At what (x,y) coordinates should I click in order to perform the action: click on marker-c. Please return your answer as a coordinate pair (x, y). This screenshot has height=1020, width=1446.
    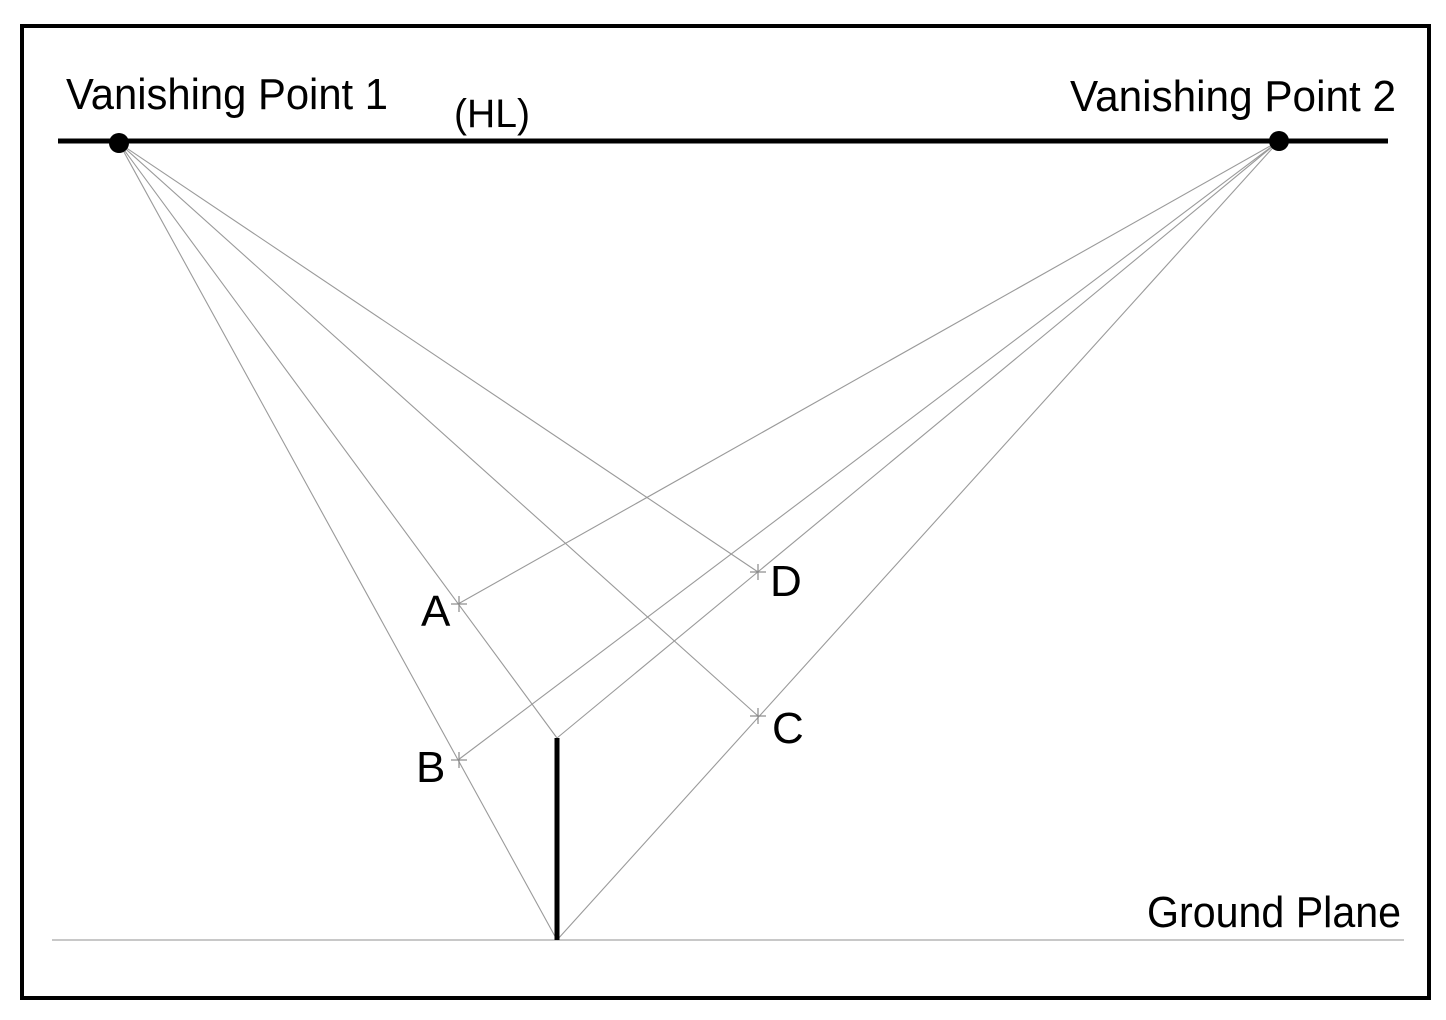
    Looking at the image, I should click on (758, 716).